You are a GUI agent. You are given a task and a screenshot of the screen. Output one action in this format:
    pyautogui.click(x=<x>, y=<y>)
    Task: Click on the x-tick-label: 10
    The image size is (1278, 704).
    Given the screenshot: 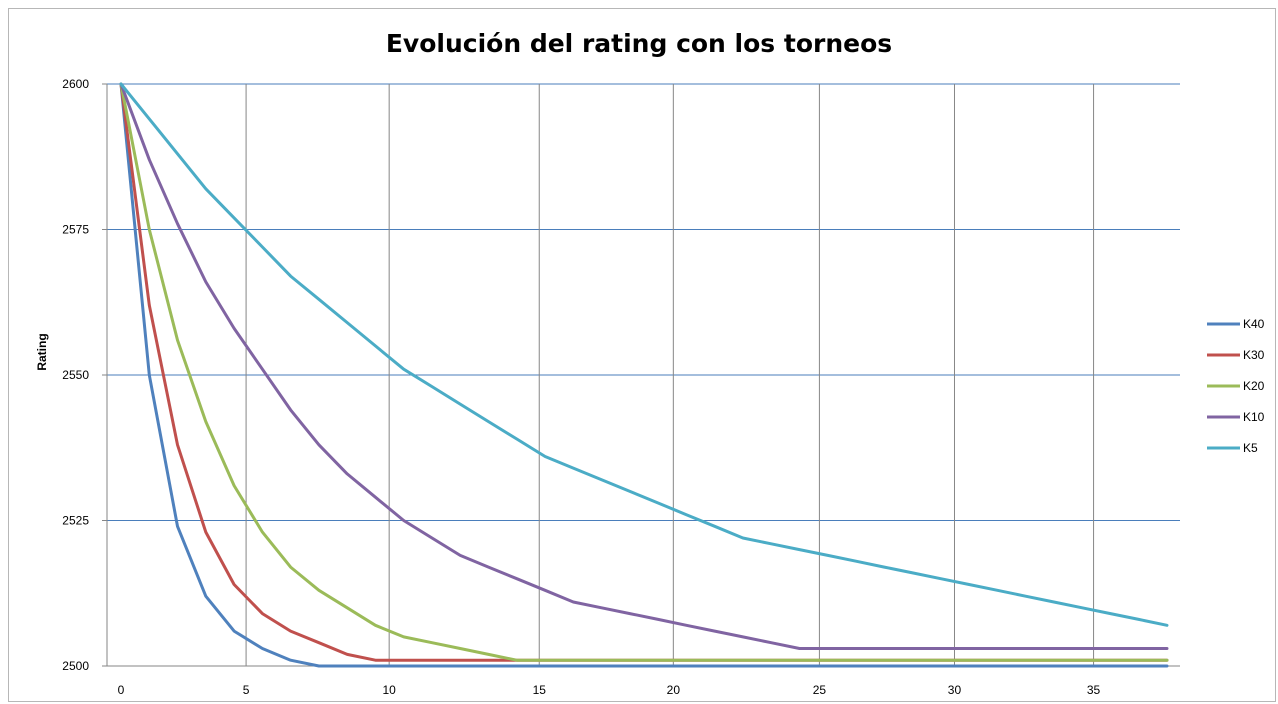 What is the action you would take?
    pyautogui.click(x=389, y=690)
    